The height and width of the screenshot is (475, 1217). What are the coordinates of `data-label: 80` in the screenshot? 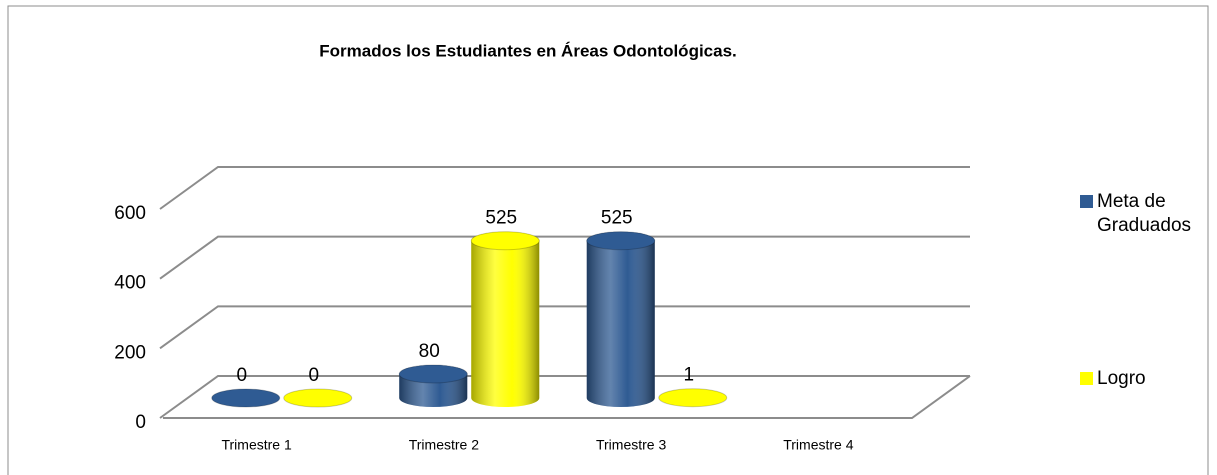 It's located at (429, 351).